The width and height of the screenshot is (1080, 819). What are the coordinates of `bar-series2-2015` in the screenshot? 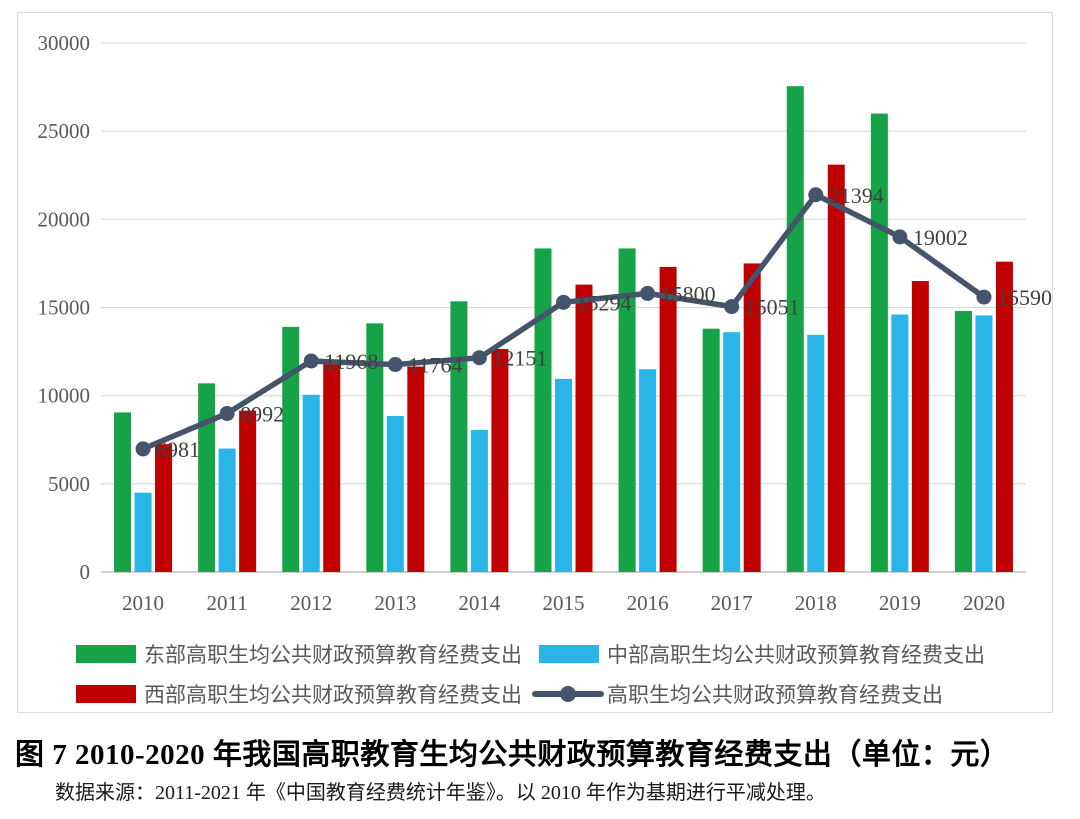 It's located at (584, 428).